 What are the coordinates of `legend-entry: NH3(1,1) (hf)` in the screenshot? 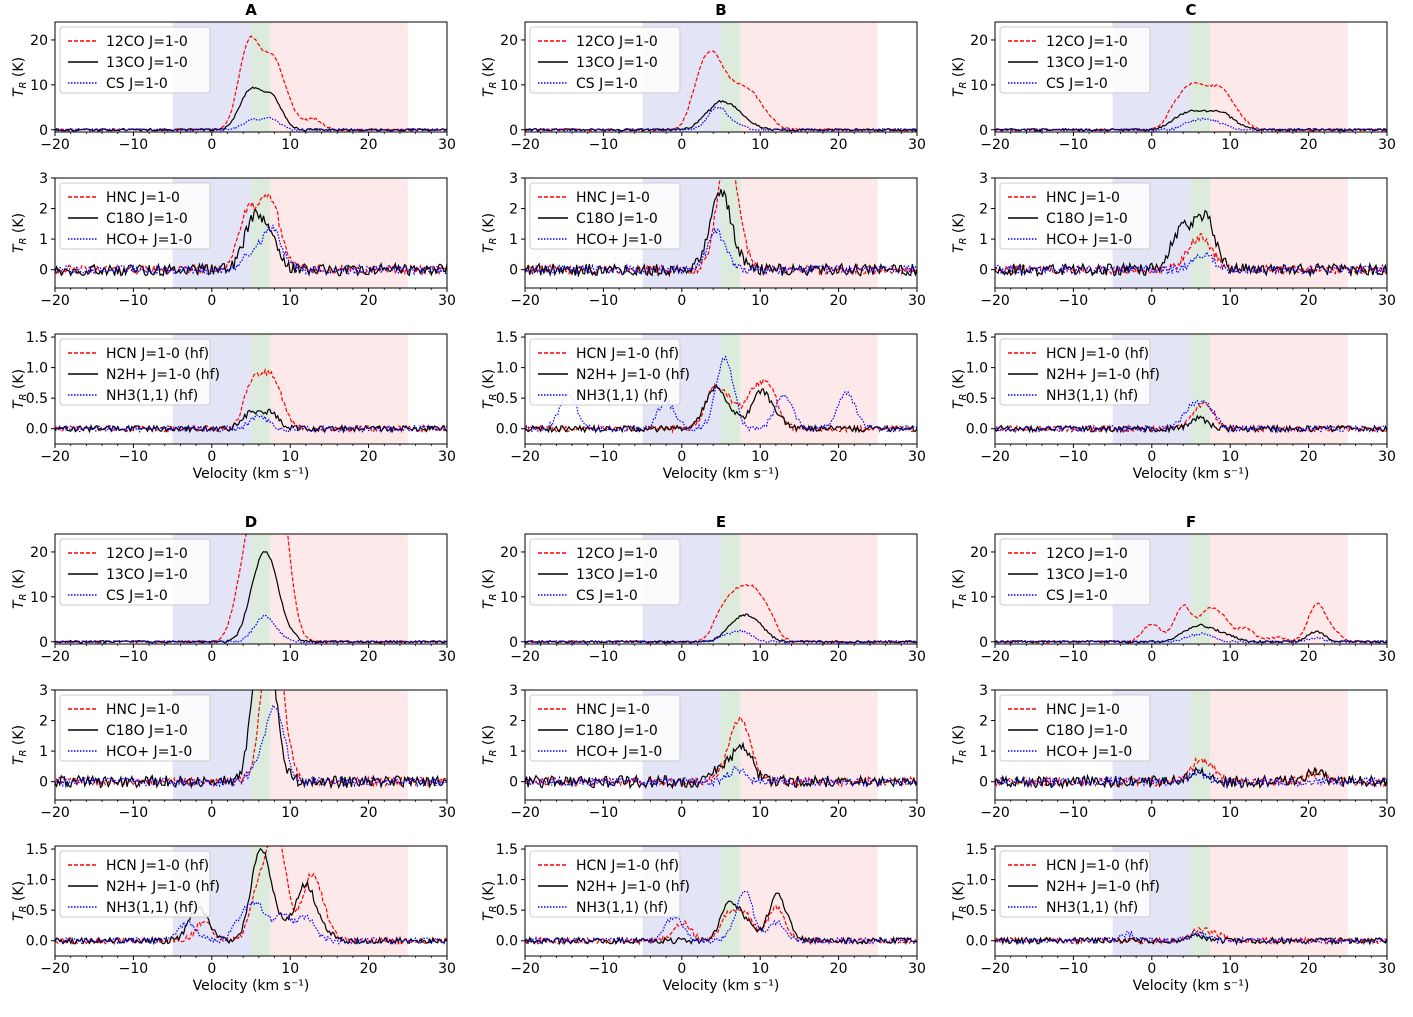 It's located at (1092, 396).